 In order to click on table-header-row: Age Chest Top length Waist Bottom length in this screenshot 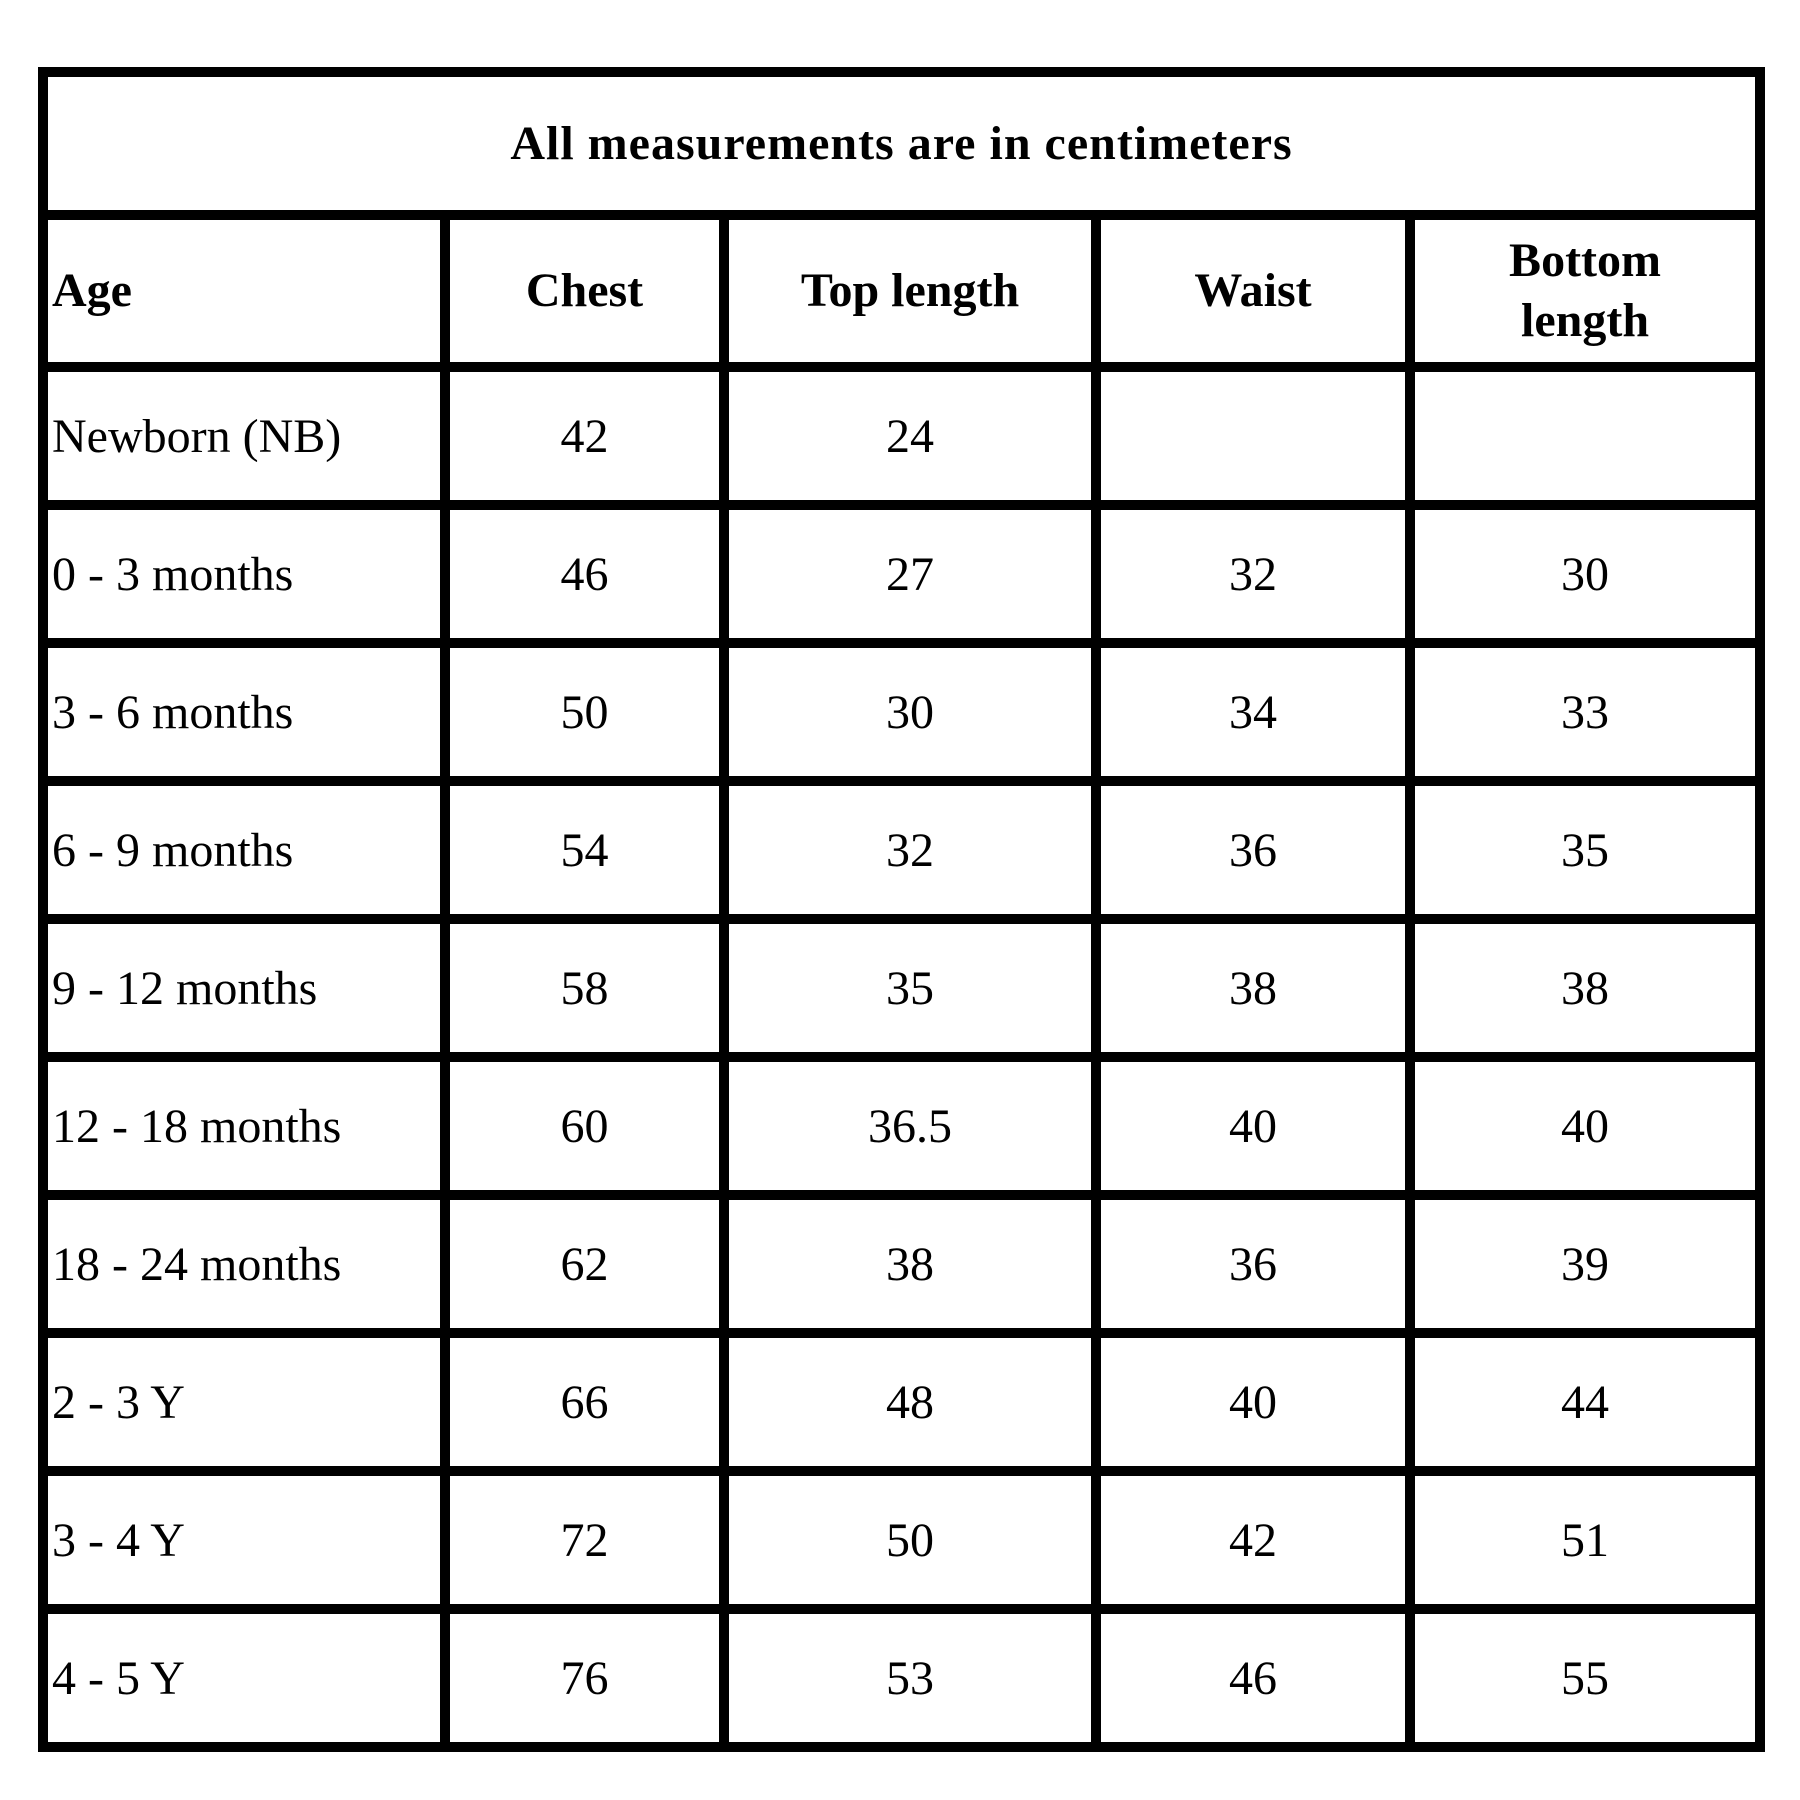, I will do `click(902, 291)`.